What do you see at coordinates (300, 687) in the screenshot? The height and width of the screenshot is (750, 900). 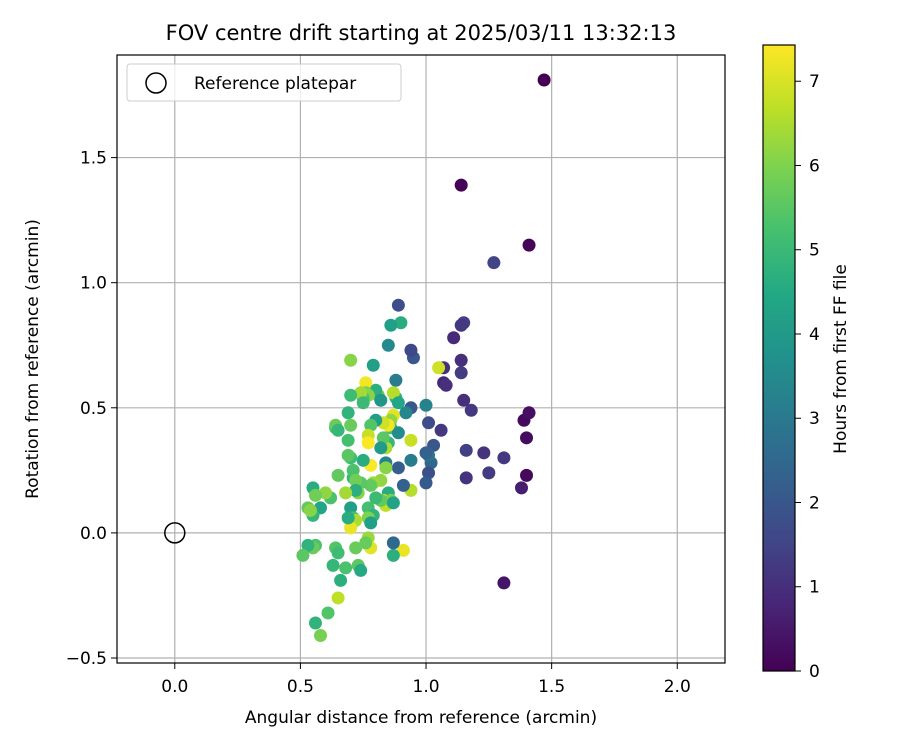 I see `x-tick-label: 0.5` at bounding box center [300, 687].